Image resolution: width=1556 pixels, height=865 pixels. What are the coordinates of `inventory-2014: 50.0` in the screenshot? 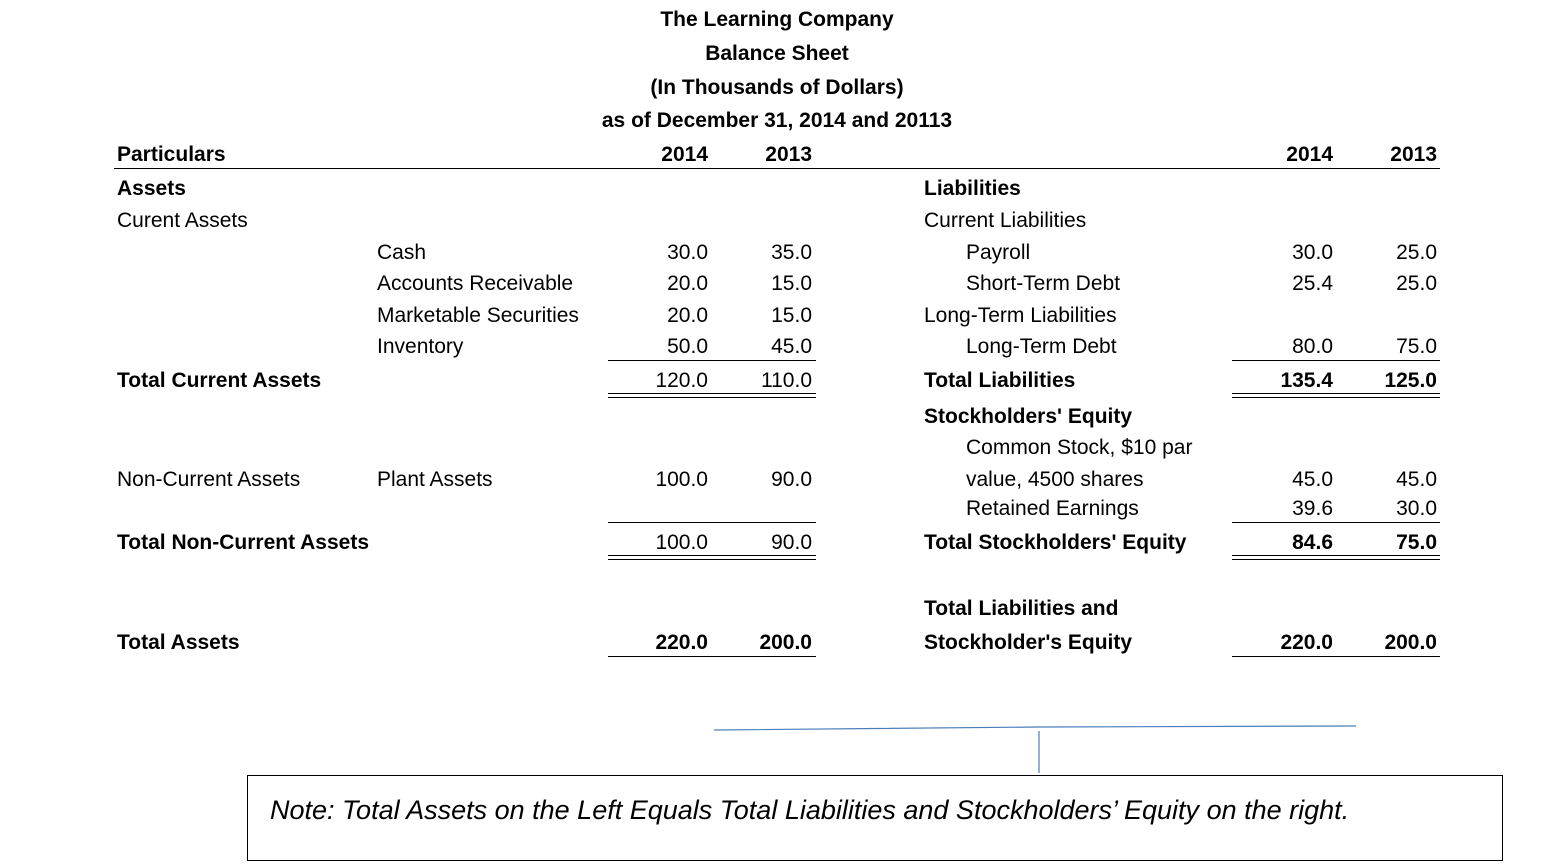 It's located at (687, 346).